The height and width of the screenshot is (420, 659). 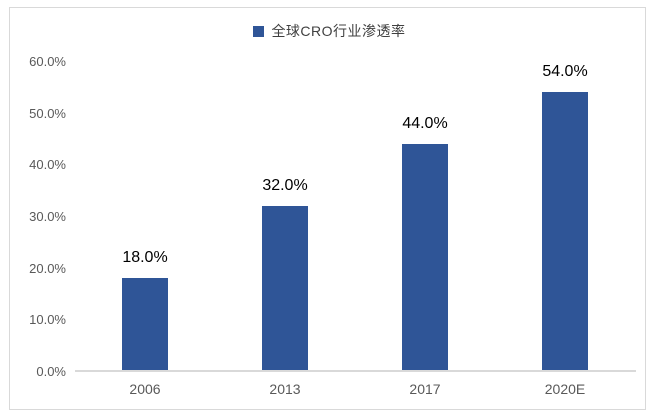 What do you see at coordinates (285, 389) in the screenshot?
I see `x-axis-tick-label: 2013` at bounding box center [285, 389].